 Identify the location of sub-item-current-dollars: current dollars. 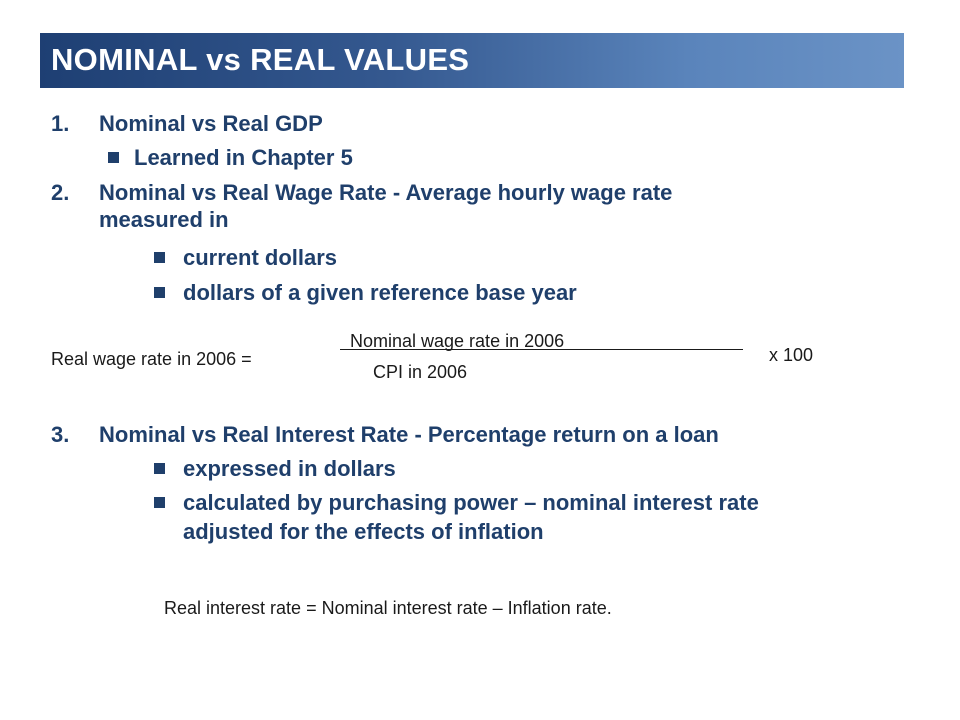
(260, 257).